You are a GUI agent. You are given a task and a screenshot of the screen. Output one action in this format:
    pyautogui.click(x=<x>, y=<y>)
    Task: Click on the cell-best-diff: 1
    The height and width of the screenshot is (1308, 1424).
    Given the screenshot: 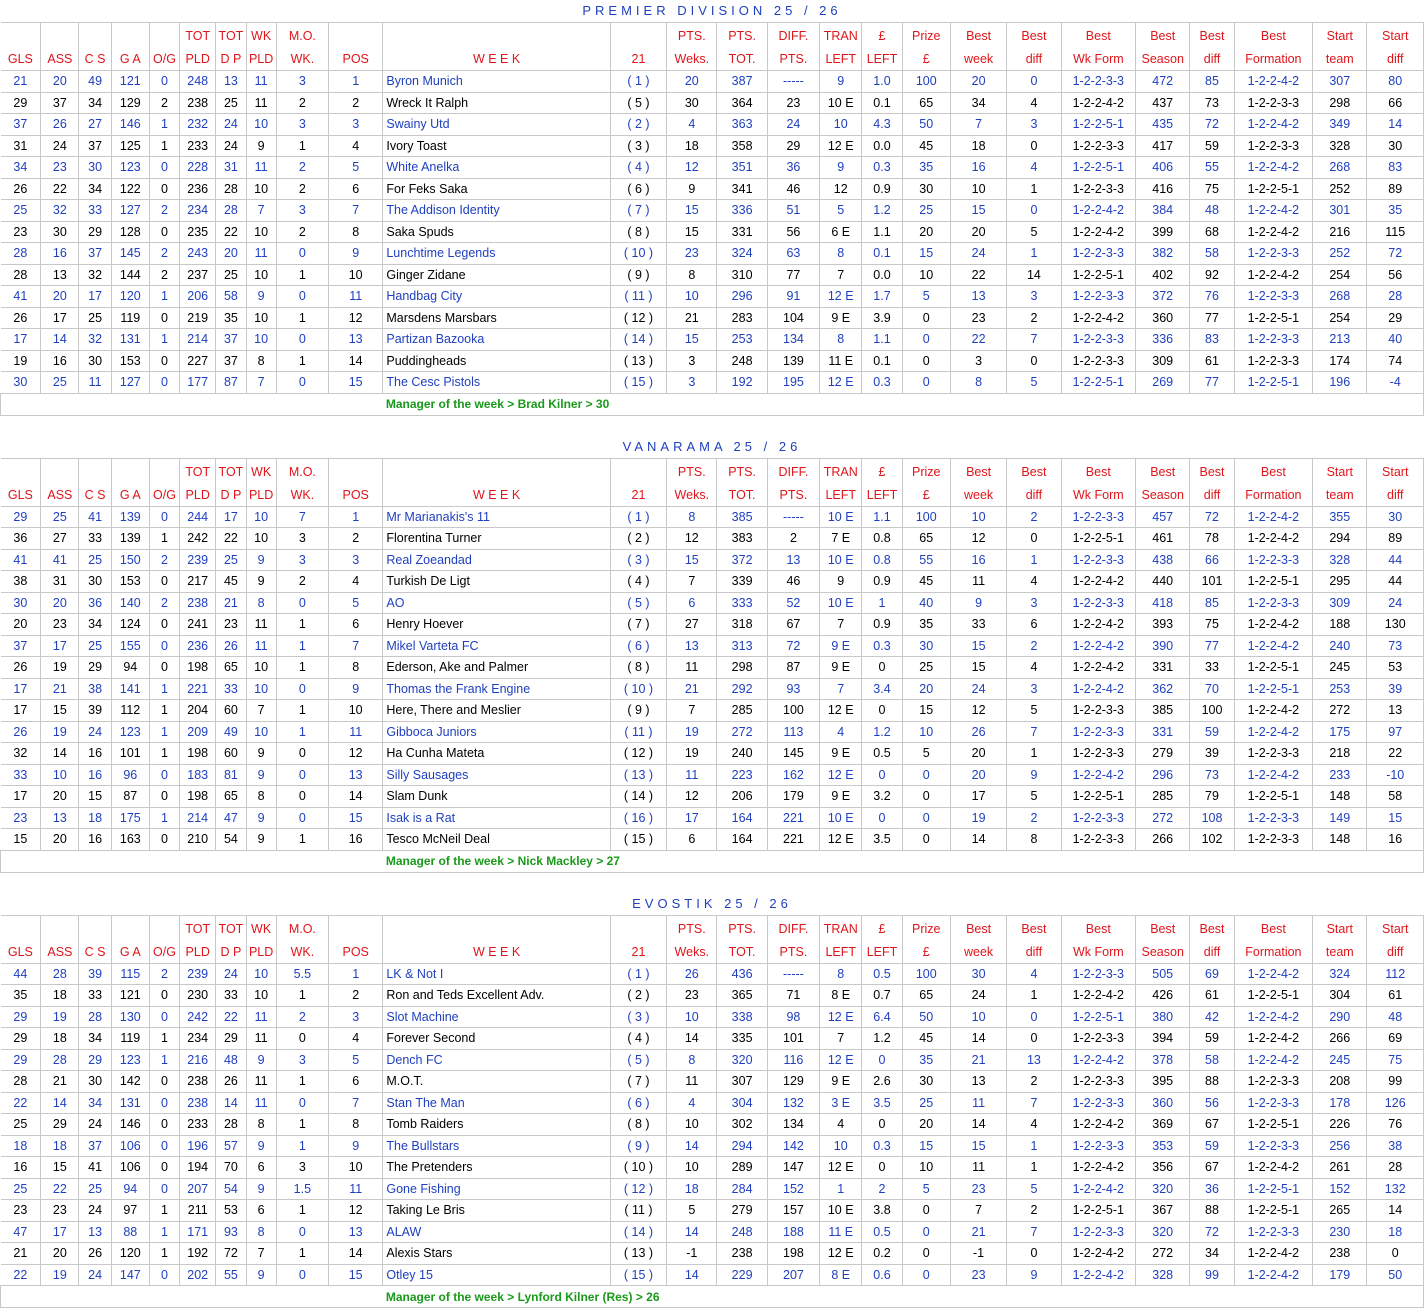 What is the action you would take?
    pyautogui.click(x=1034, y=754)
    